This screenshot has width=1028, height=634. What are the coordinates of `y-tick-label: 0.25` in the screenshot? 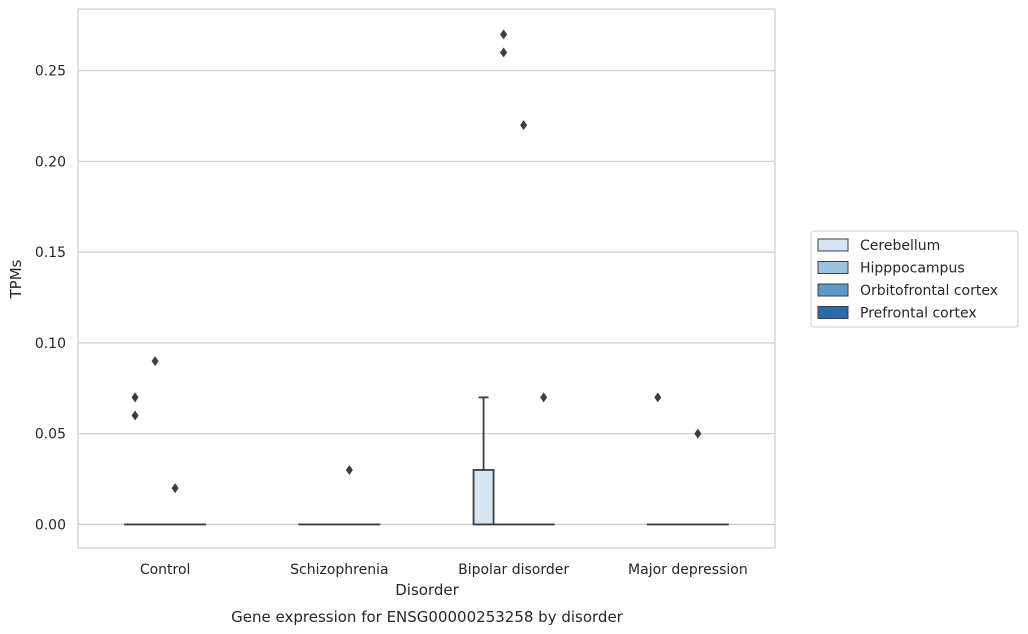 It's located at (50, 72).